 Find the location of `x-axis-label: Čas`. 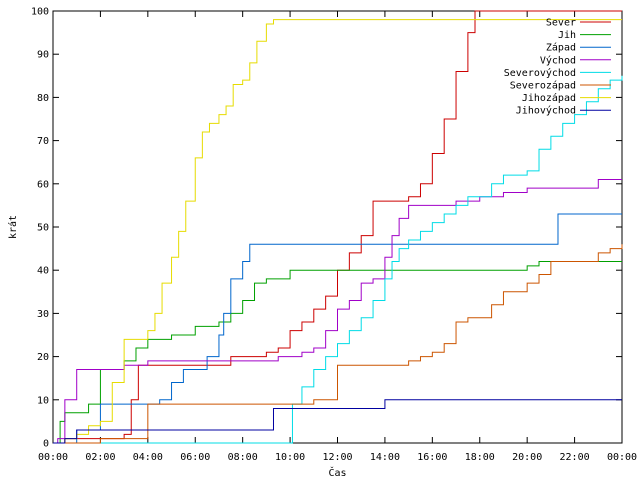

x-axis-label: Čas is located at coordinates (337, 472).